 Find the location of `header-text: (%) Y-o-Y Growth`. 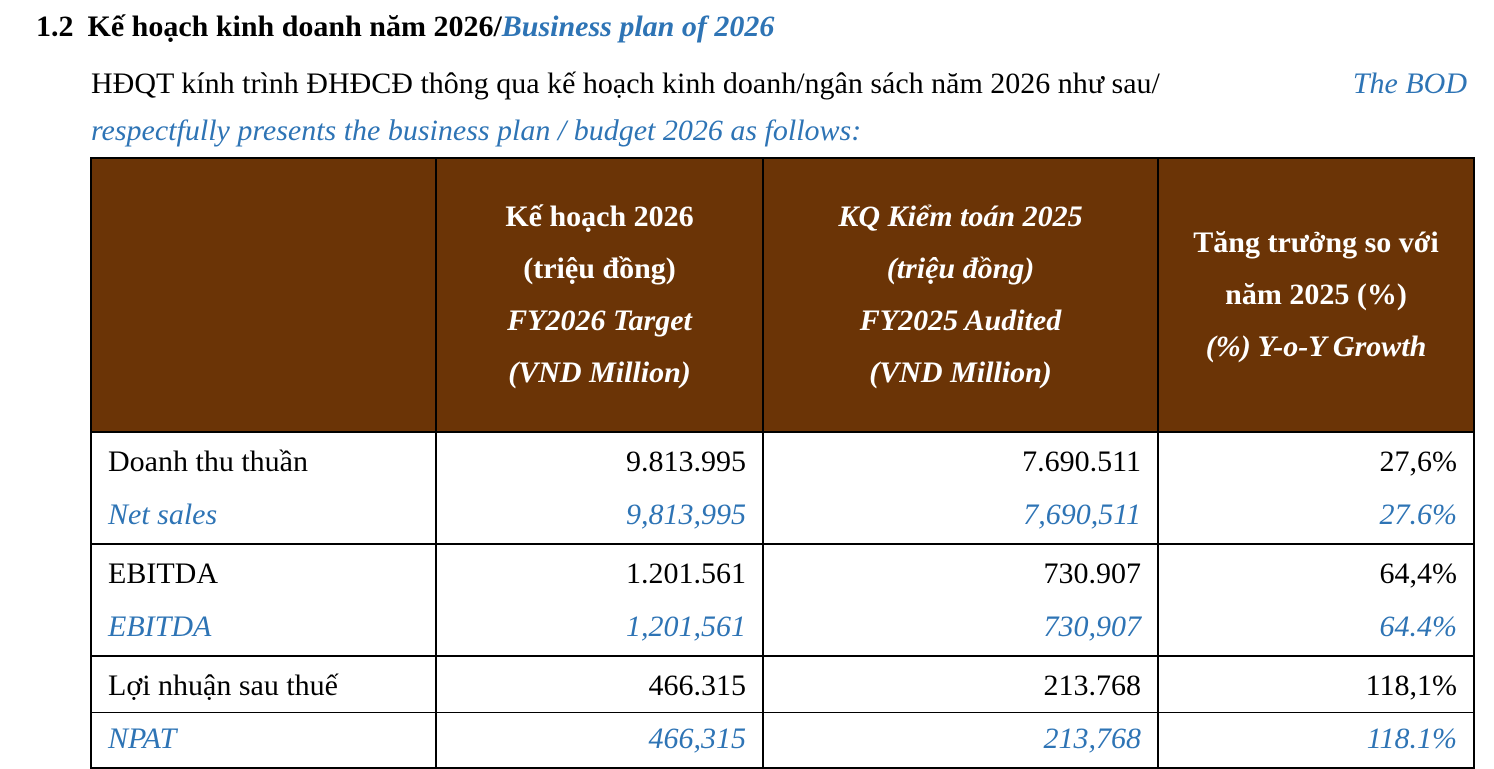

header-text: (%) Y-o-Y Growth is located at coordinates (1316, 346).